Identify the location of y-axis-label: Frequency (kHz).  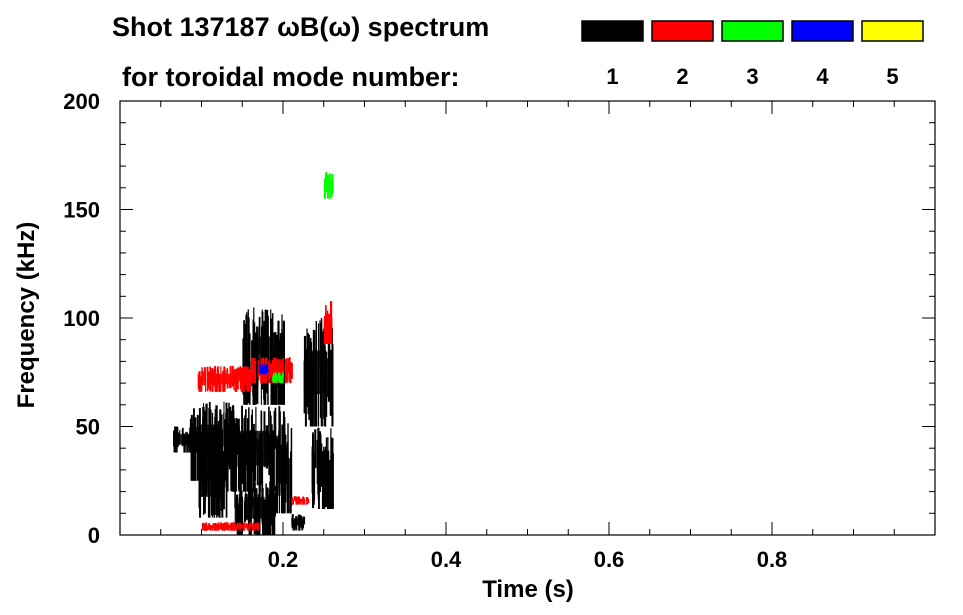
(26, 315).